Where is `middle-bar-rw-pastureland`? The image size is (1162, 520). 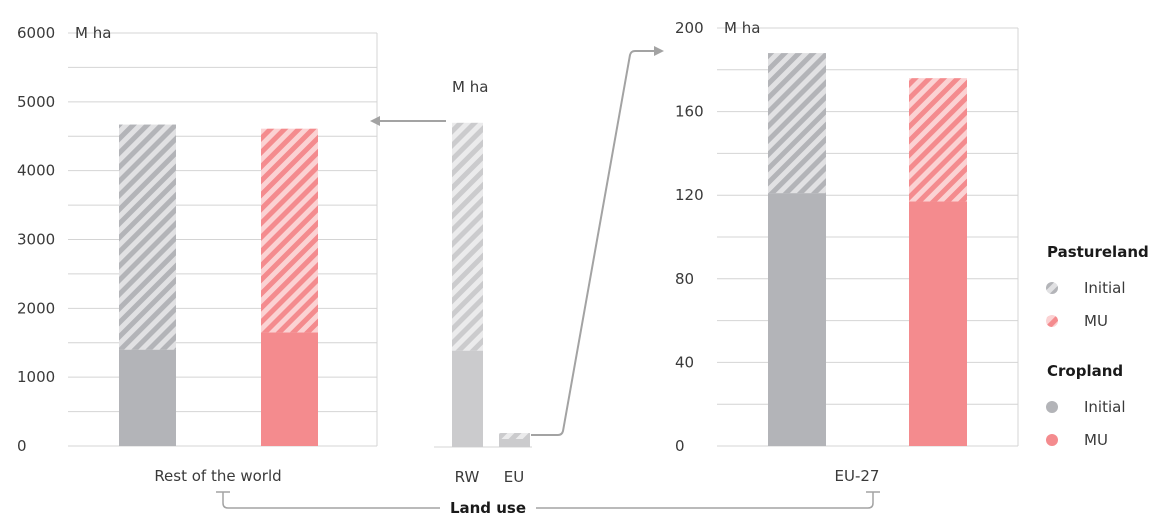 middle-bar-rw-pastureland is located at coordinates (467, 236).